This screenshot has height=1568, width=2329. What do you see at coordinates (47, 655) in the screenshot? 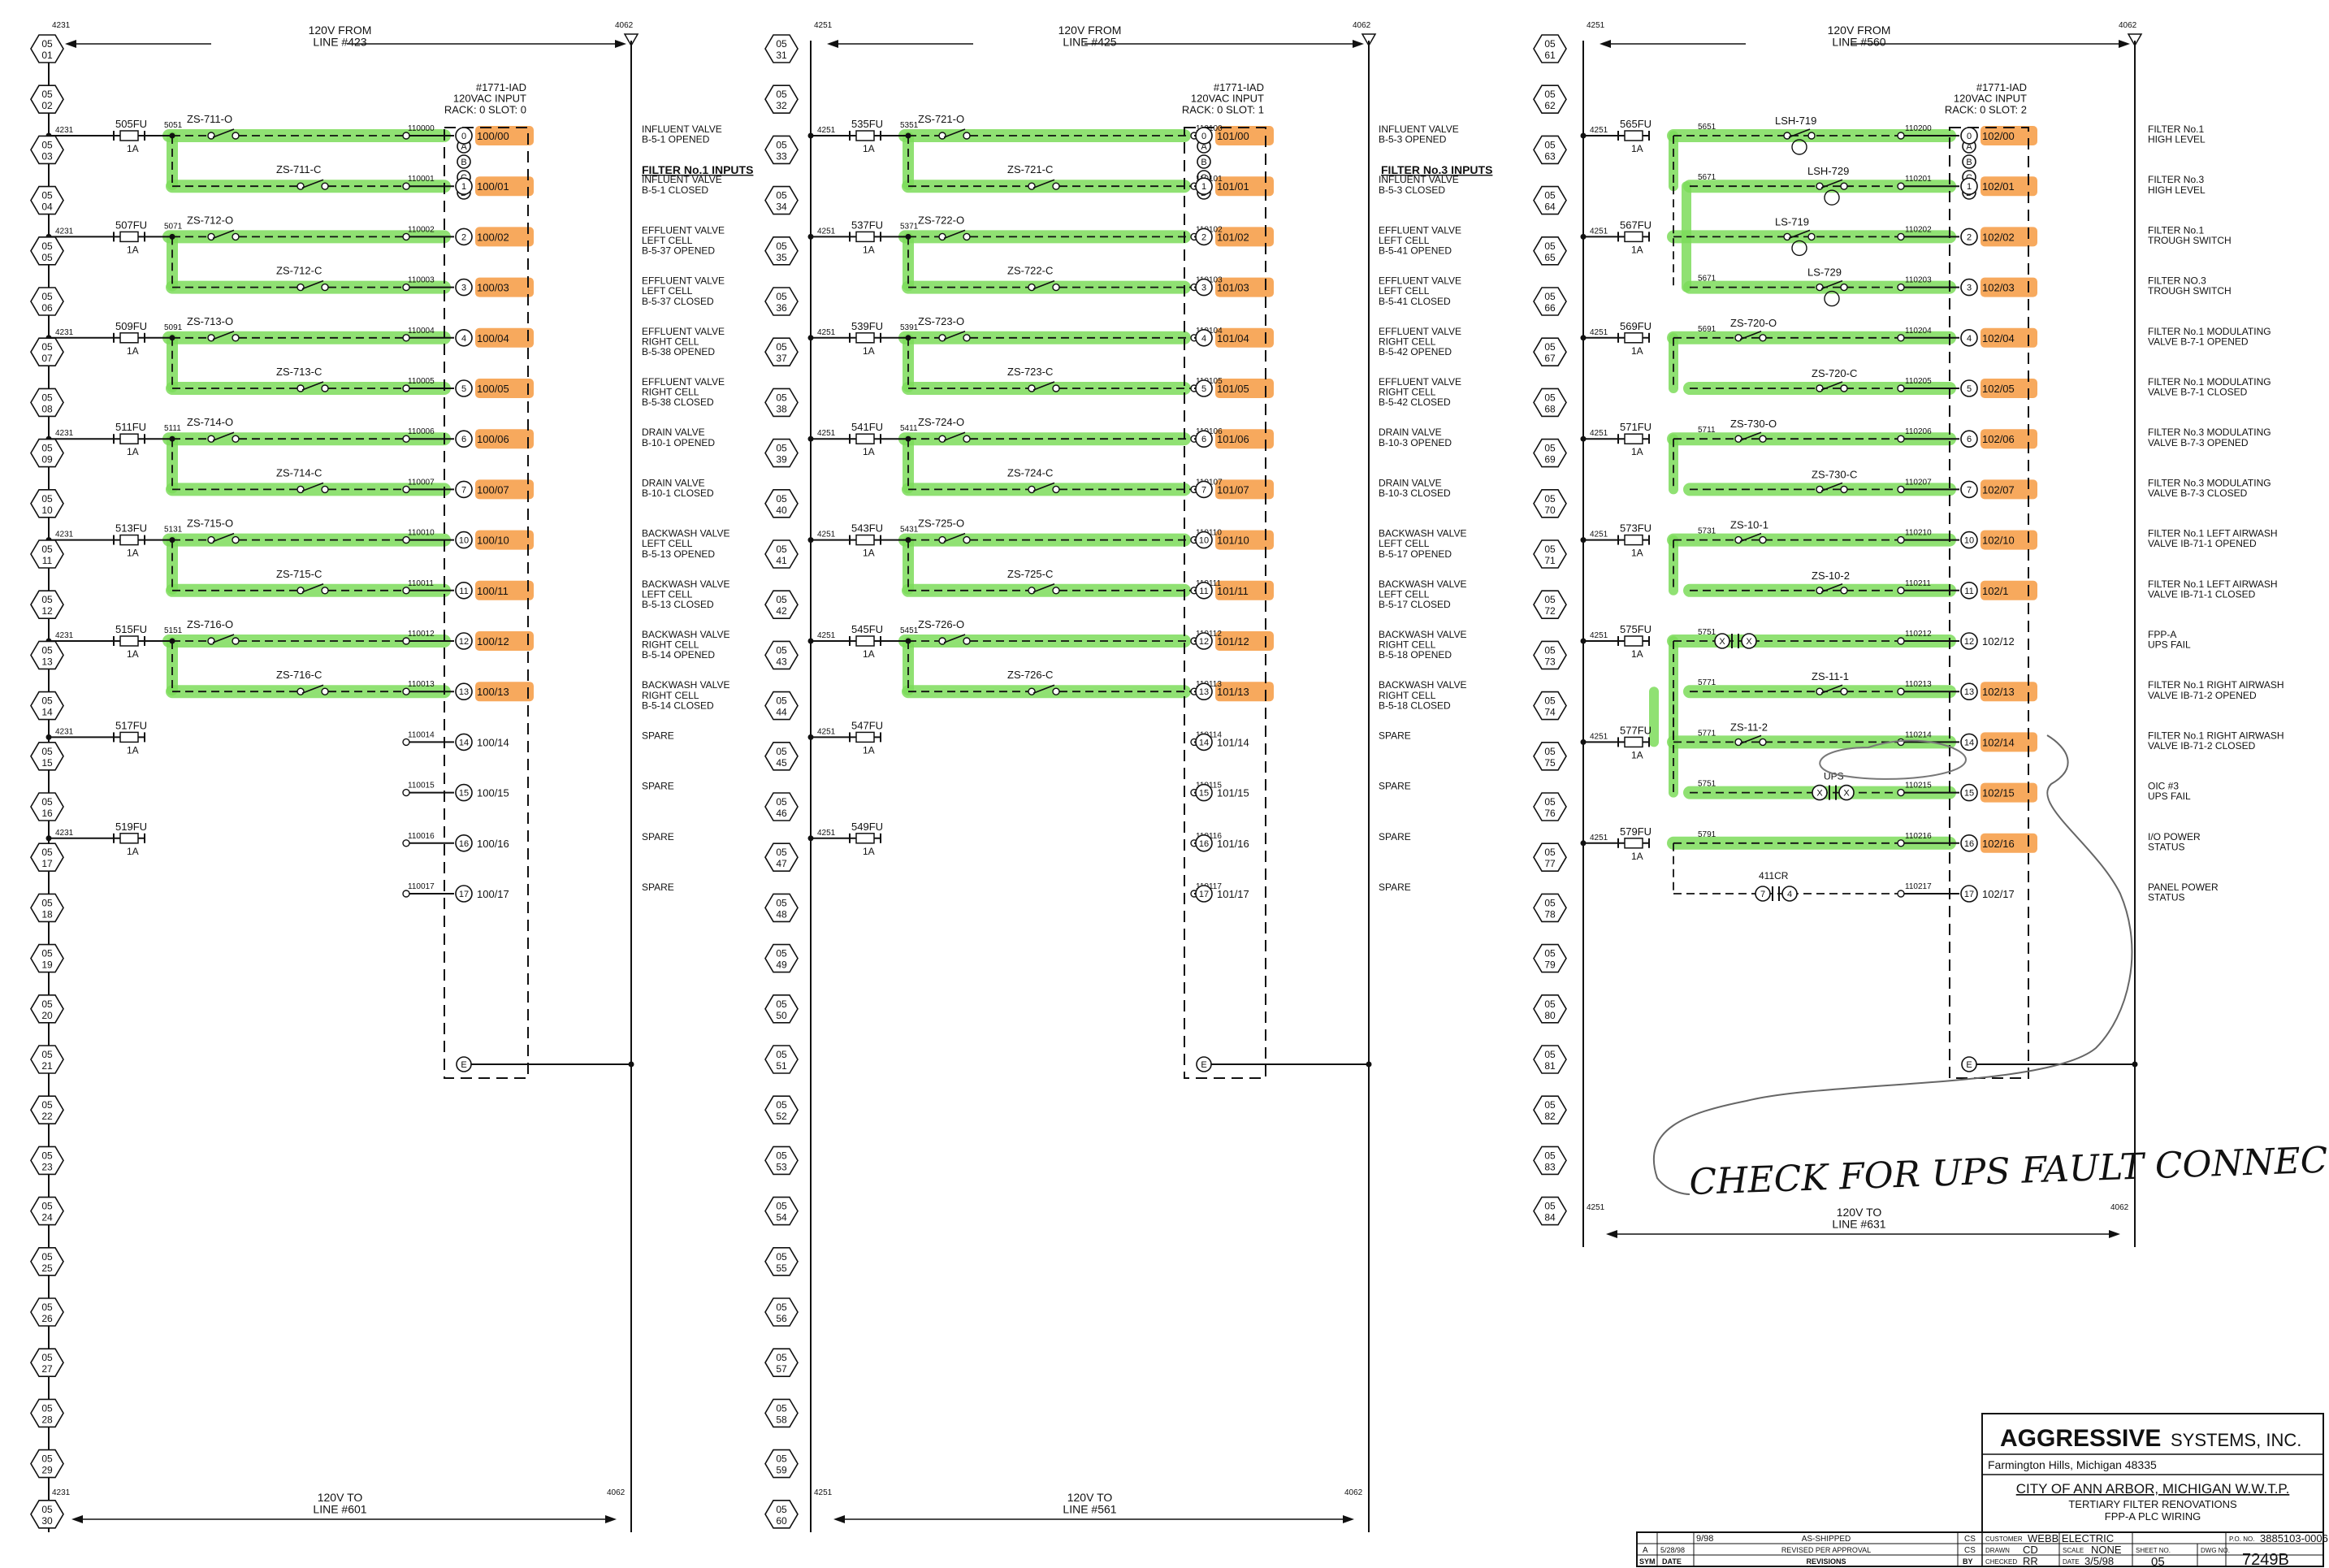
I see `line-number-13-hexagon` at bounding box center [47, 655].